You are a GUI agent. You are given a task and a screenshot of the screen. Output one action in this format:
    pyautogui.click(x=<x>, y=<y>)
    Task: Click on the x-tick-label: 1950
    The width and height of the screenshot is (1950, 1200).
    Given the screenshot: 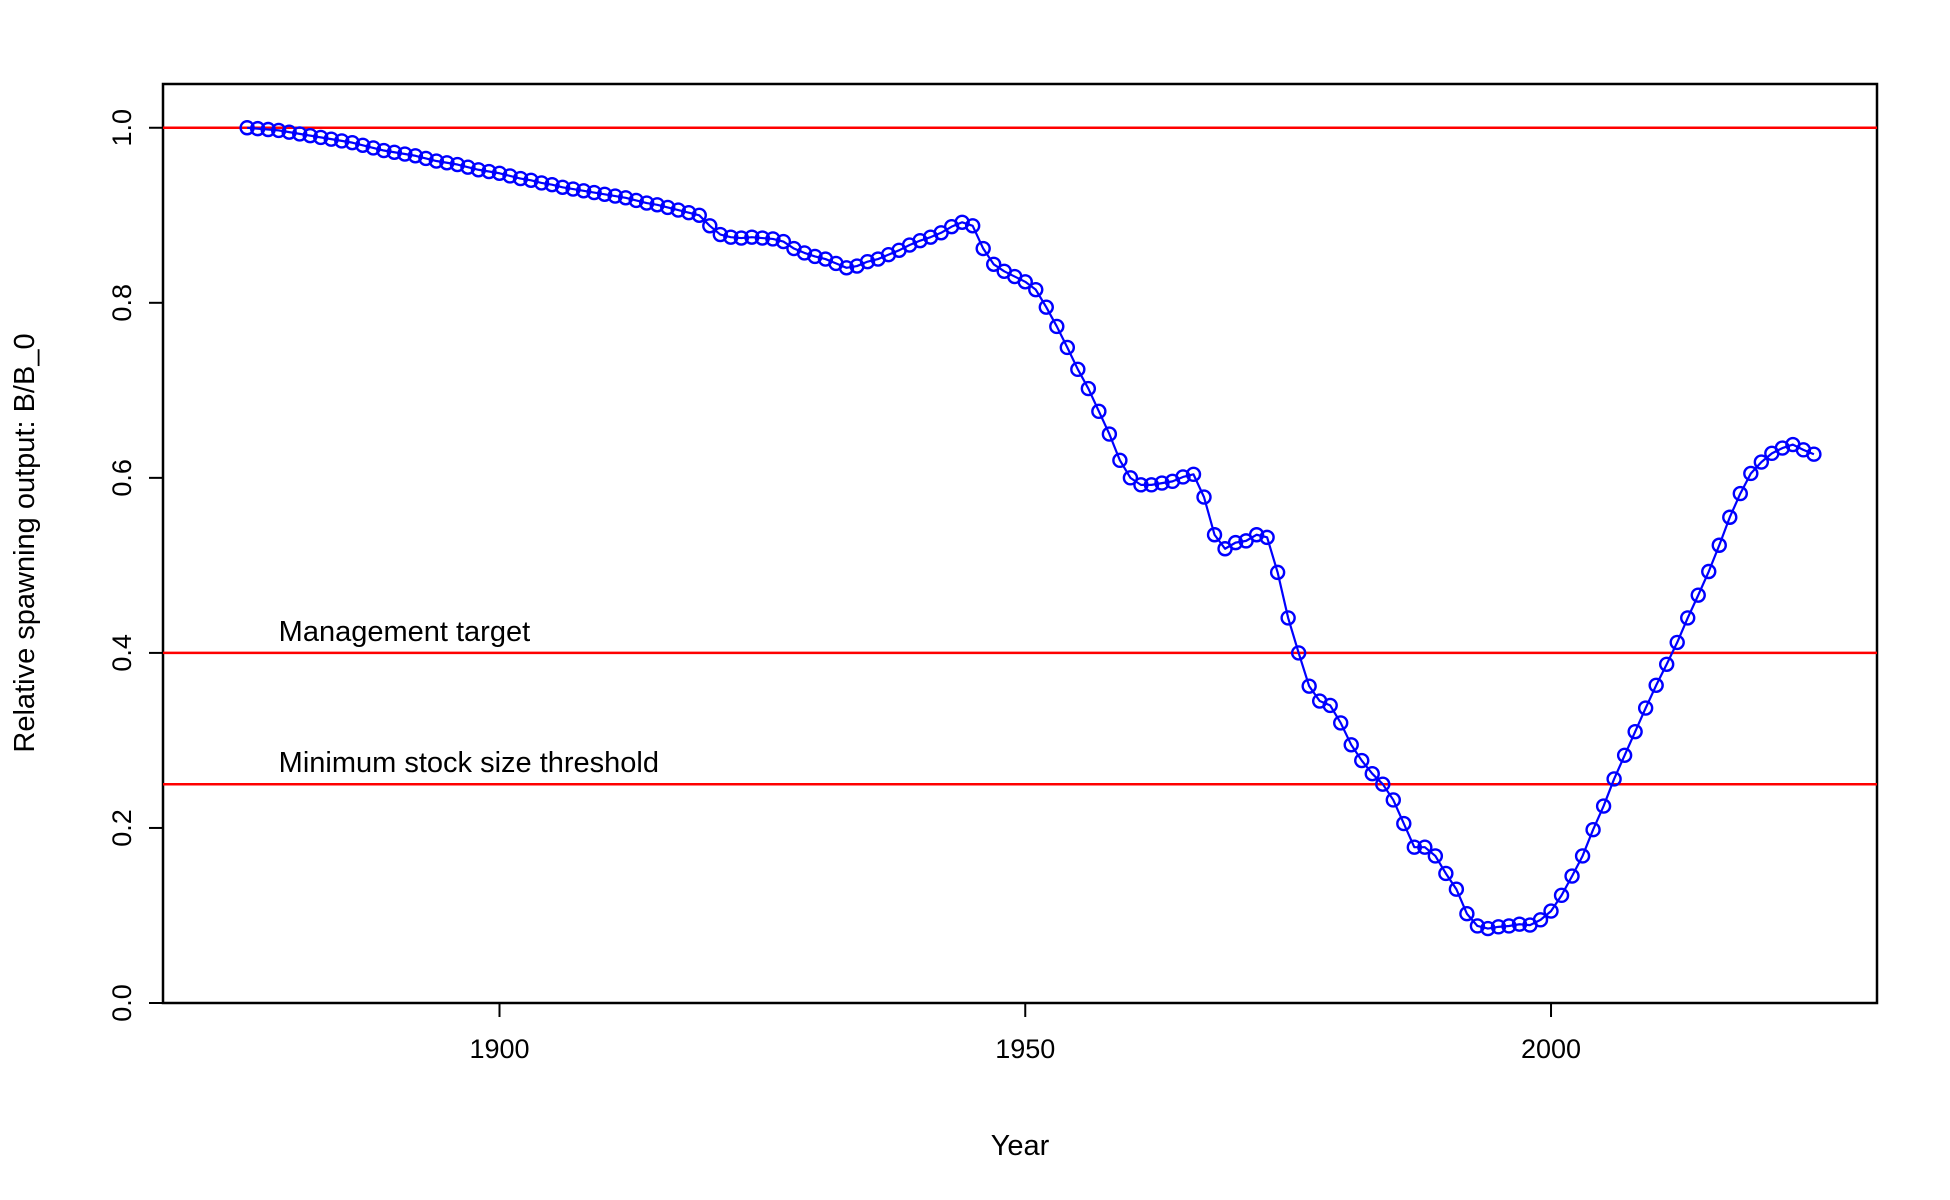 What is the action you would take?
    pyautogui.click(x=1025, y=1049)
    